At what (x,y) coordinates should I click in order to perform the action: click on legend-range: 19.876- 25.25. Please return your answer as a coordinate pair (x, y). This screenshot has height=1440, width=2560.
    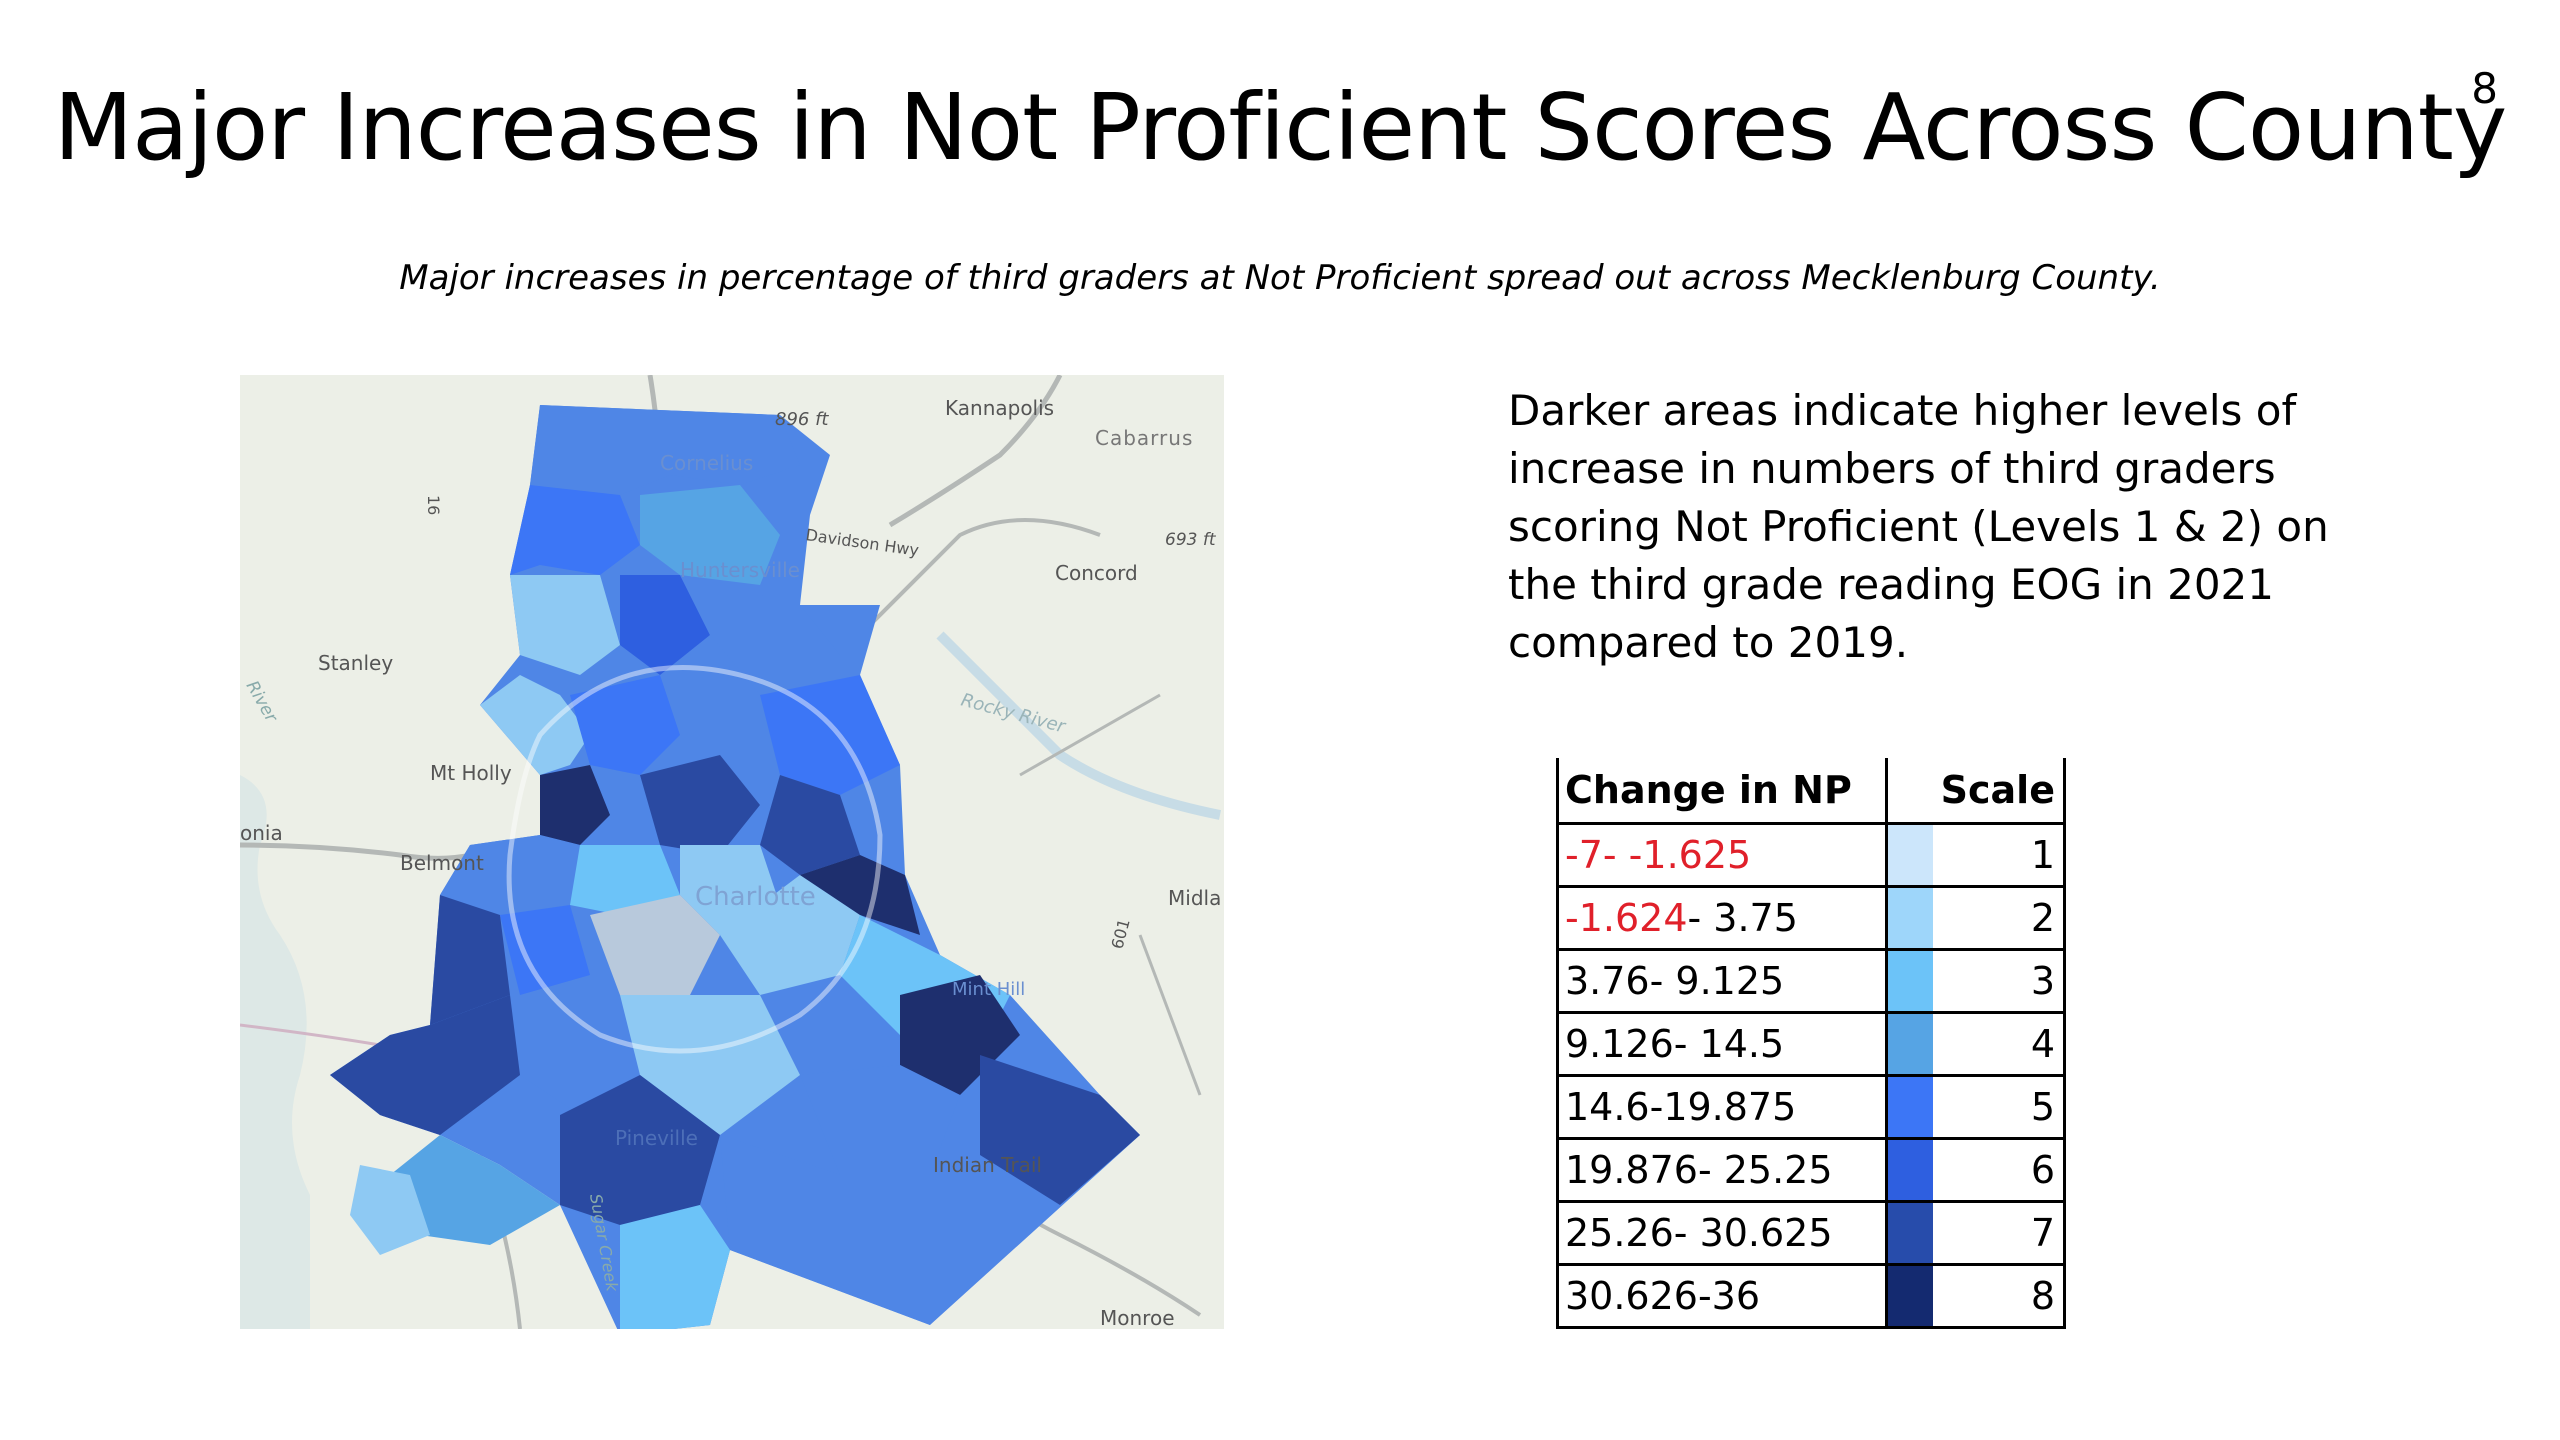
    Looking at the image, I should click on (1721, 1170).